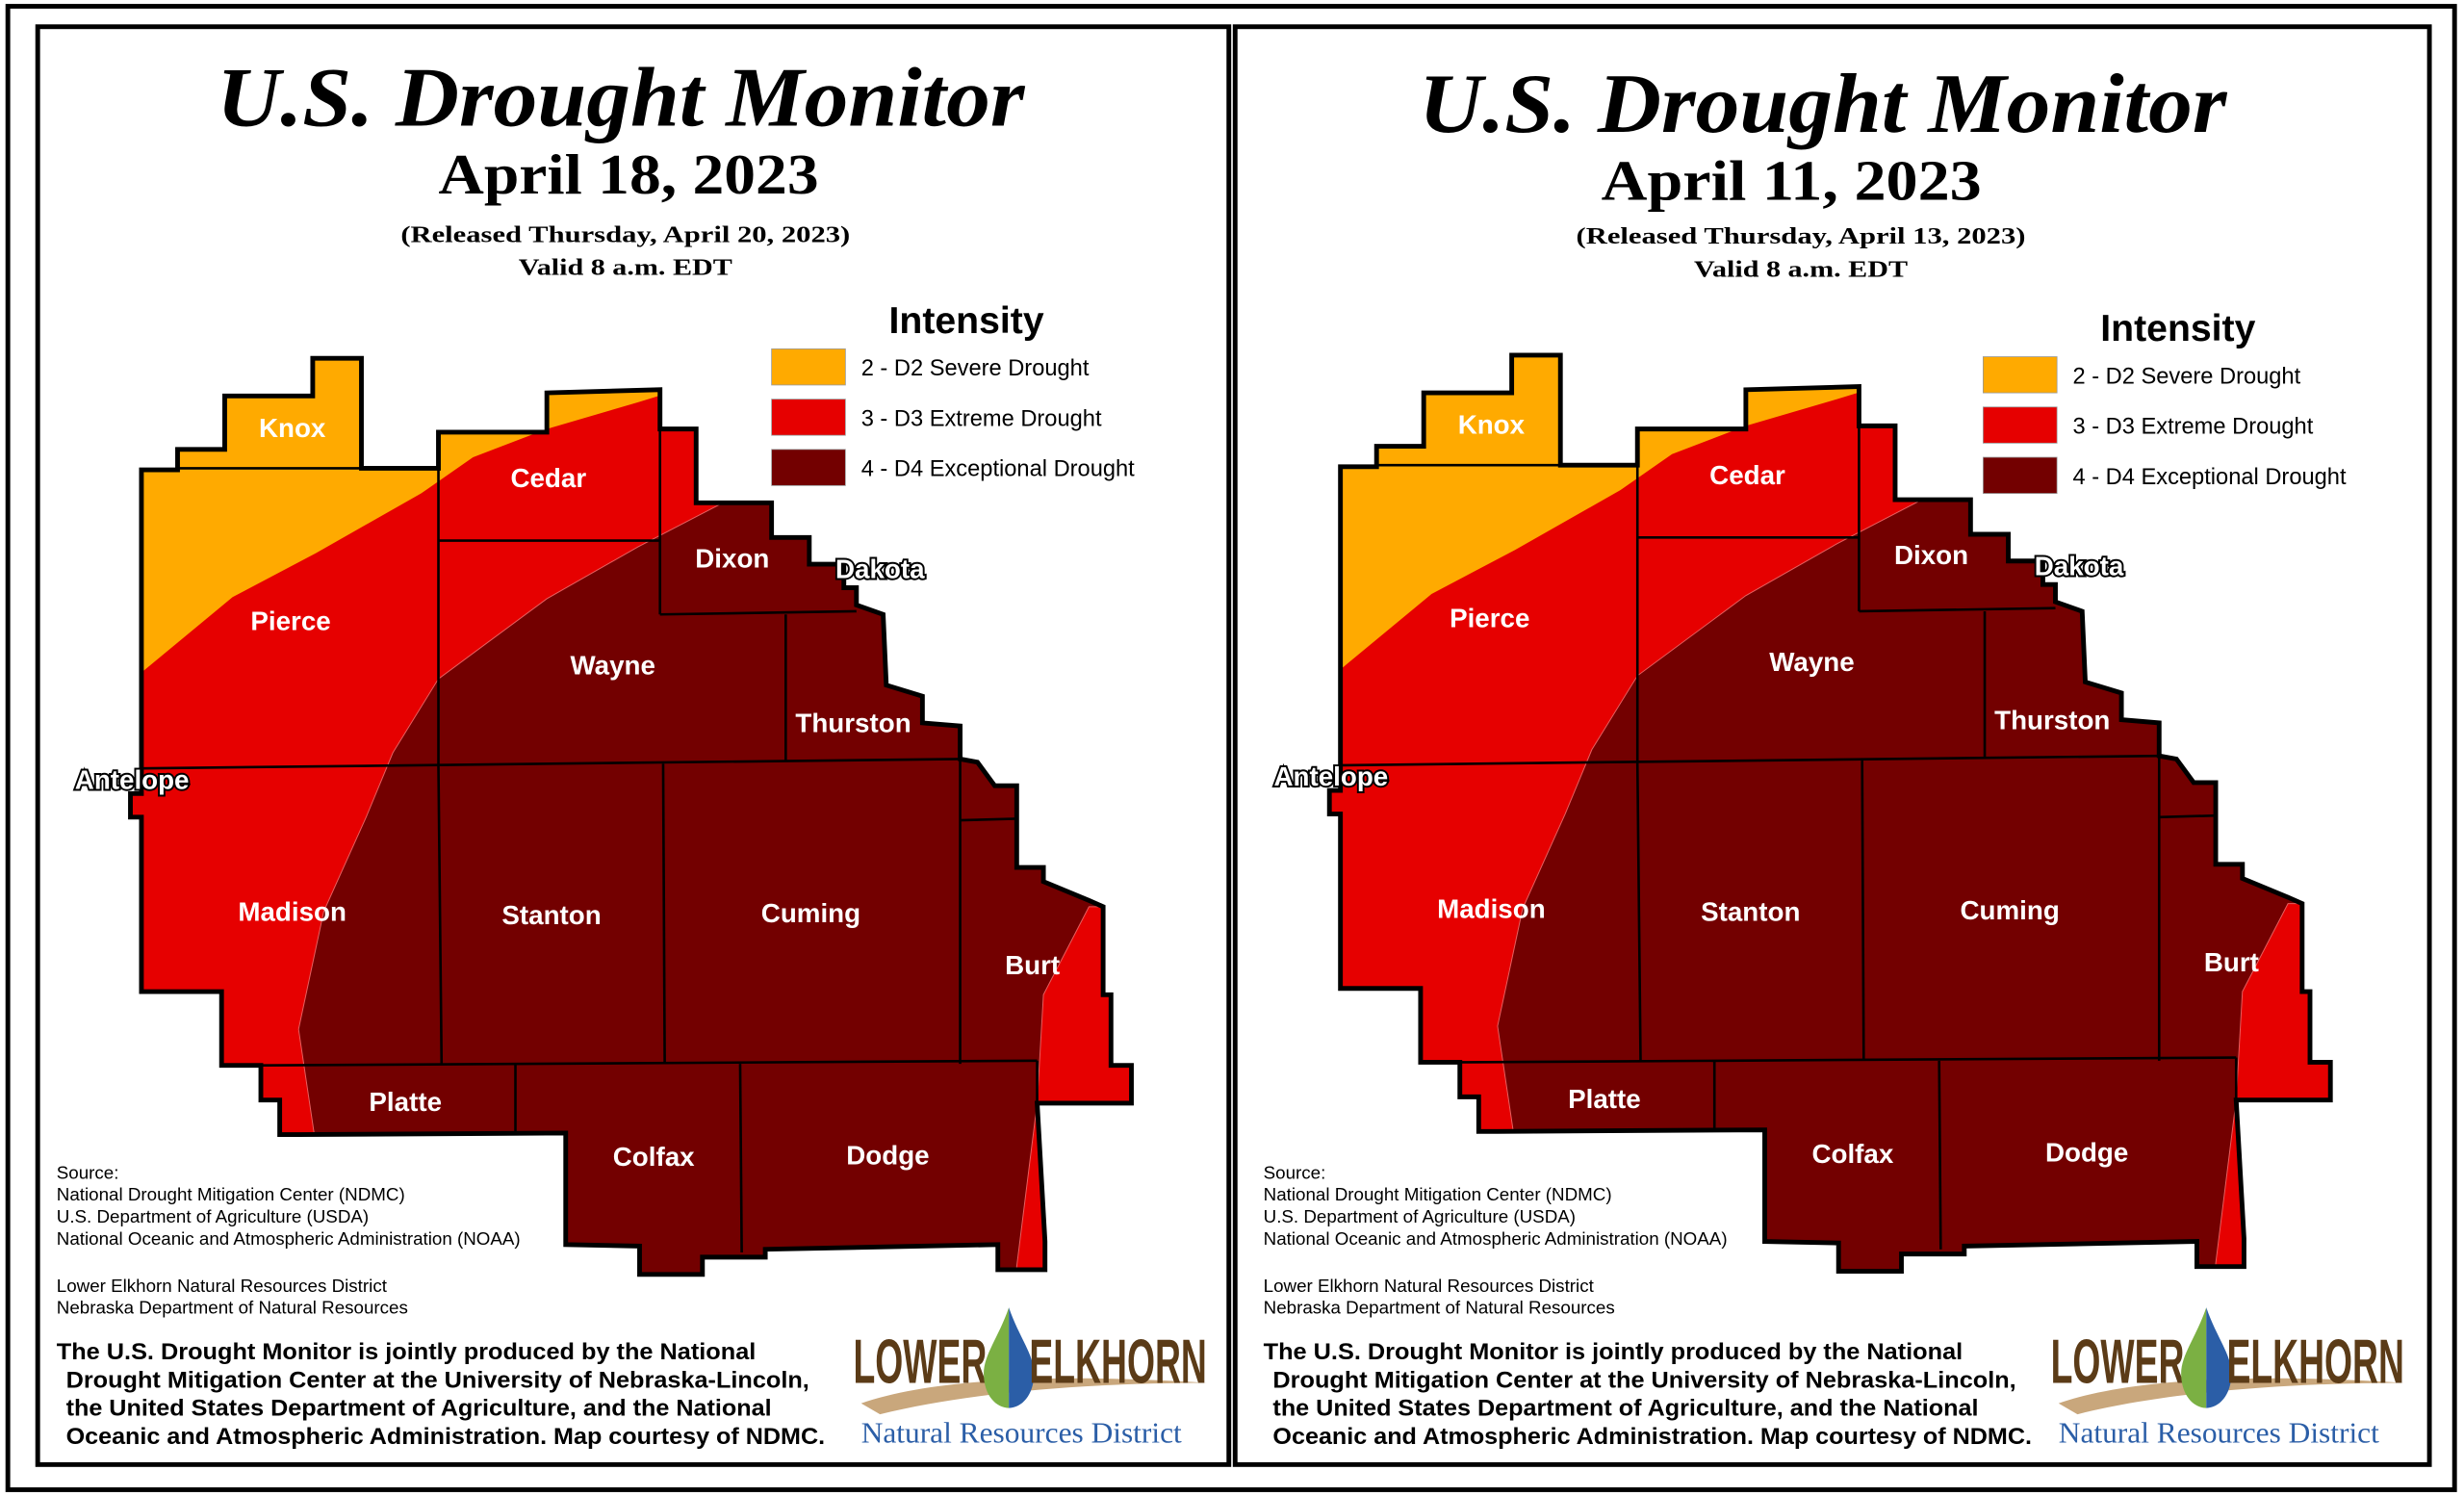 Image resolution: width=2464 pixels, height=1496 pixels. I want to click on county-label-platte: Platte, so click(1604, 1099).